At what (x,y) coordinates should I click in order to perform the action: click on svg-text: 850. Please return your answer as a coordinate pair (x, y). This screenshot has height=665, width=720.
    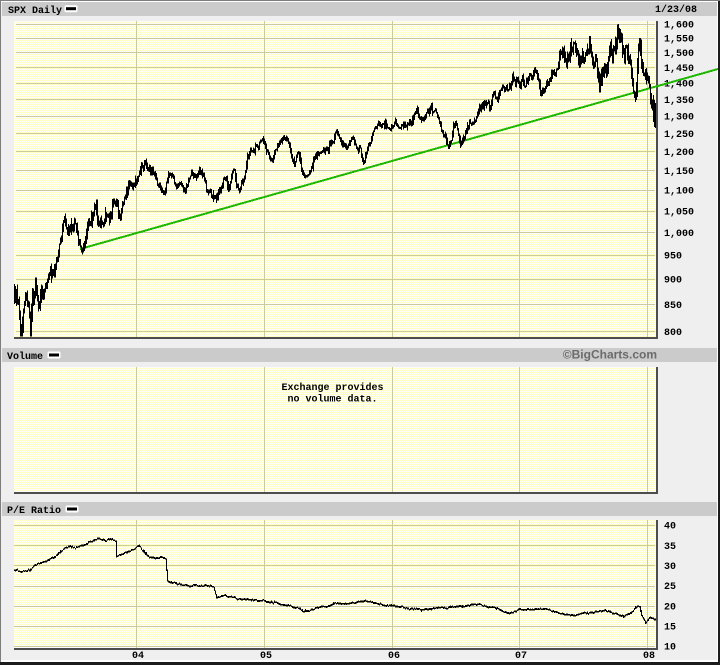
    Looking at the image, I should click on (673, 306).